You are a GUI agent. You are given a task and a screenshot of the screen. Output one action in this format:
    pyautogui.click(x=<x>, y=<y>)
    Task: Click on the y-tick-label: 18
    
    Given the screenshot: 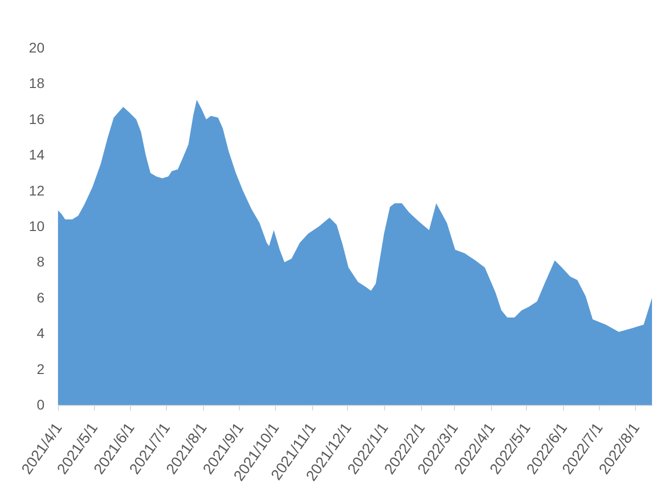 What is the action you would take?
    pyautogui.click(x=36, y=83)
    